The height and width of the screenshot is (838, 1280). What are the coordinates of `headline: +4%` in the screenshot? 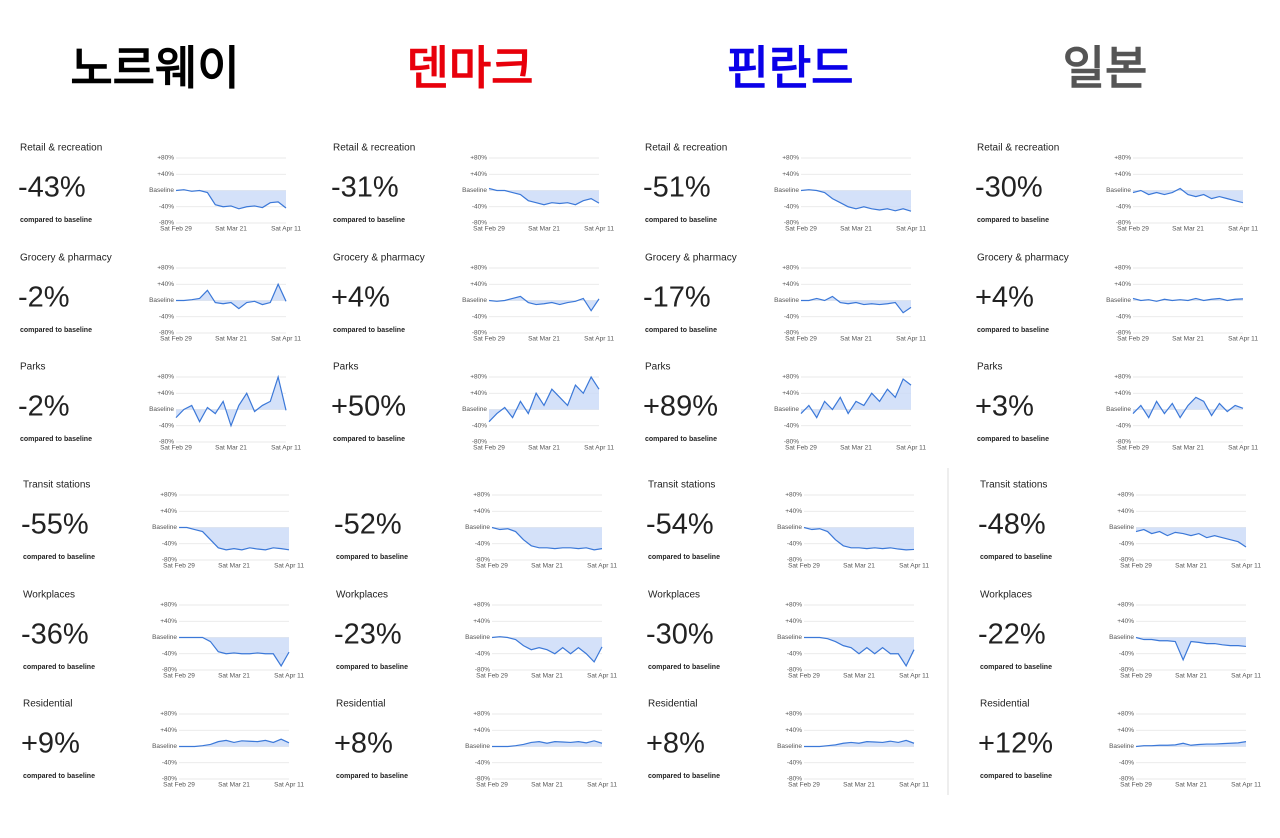 It's located at (1004, 298).